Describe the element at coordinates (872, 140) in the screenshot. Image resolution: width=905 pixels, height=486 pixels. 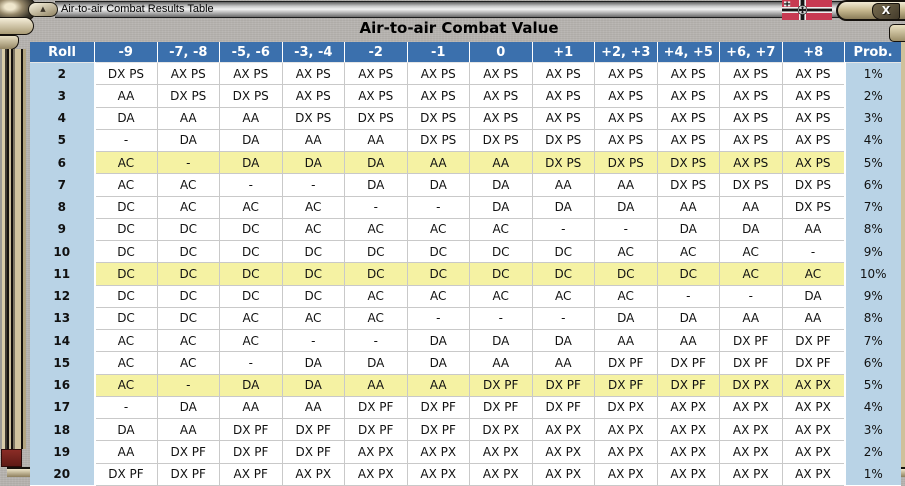
I see `prob-cell: 4%` at that location.